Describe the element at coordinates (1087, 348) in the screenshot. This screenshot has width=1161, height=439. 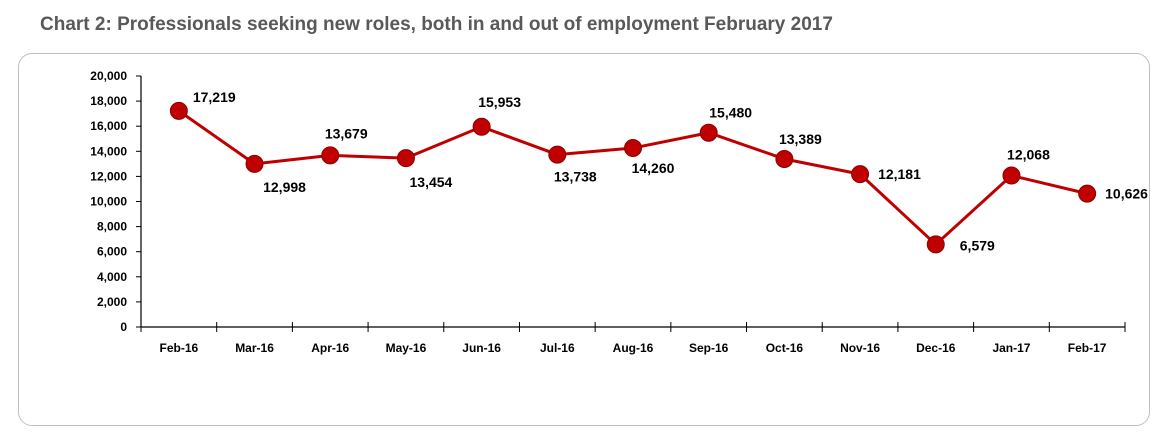
I see `x-tick-label: Feb-17` at that location.